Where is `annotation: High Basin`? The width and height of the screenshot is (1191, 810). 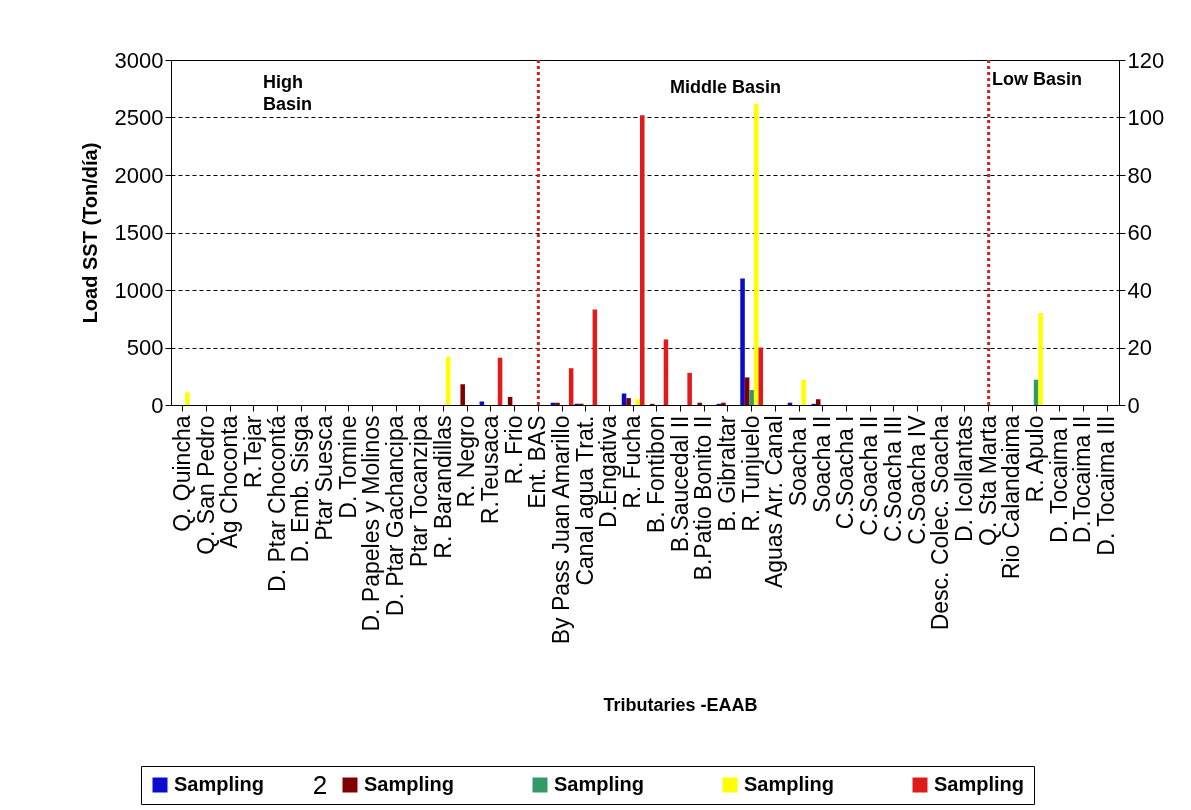
annotation: High Basin is located at coordinates (288, 93).